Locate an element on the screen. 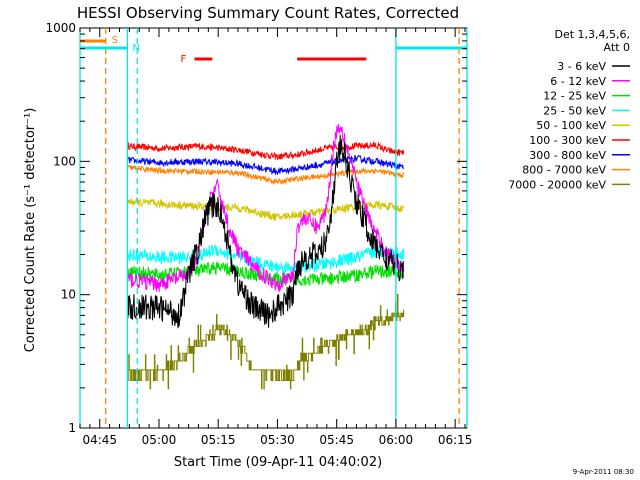  legend-label: 3 - 6 keV is located at coordinates (581, 66).